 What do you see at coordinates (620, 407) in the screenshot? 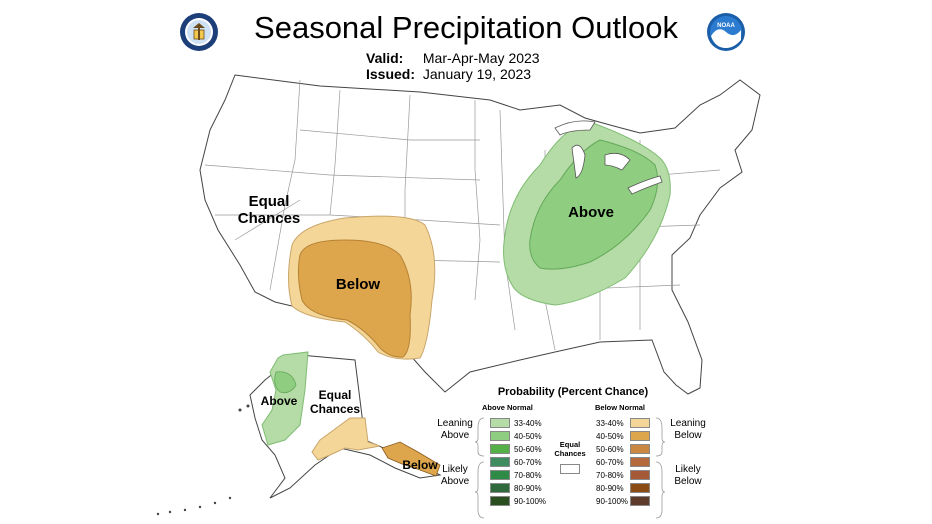
I see `legend-below-header: Below Normal` at bounding box center [620, 407].